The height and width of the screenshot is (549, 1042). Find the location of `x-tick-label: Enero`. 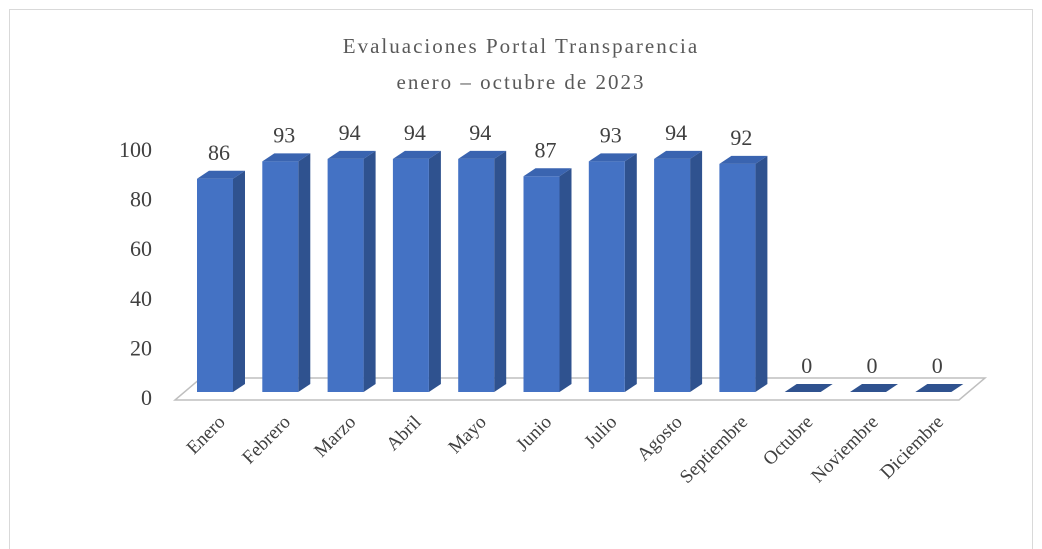

x-tick-label: Enero is located at coordinates (206, 435).